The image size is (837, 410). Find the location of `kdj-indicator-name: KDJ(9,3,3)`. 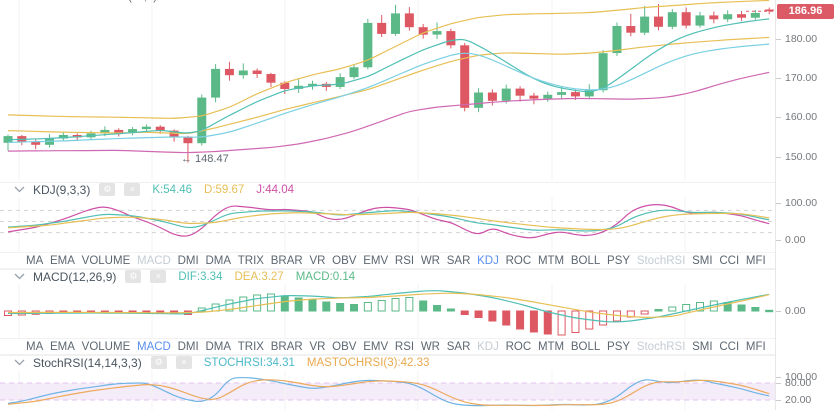

kdj-indicator-name: KDJ(9,3,3) is located at coordinates (62, 189).